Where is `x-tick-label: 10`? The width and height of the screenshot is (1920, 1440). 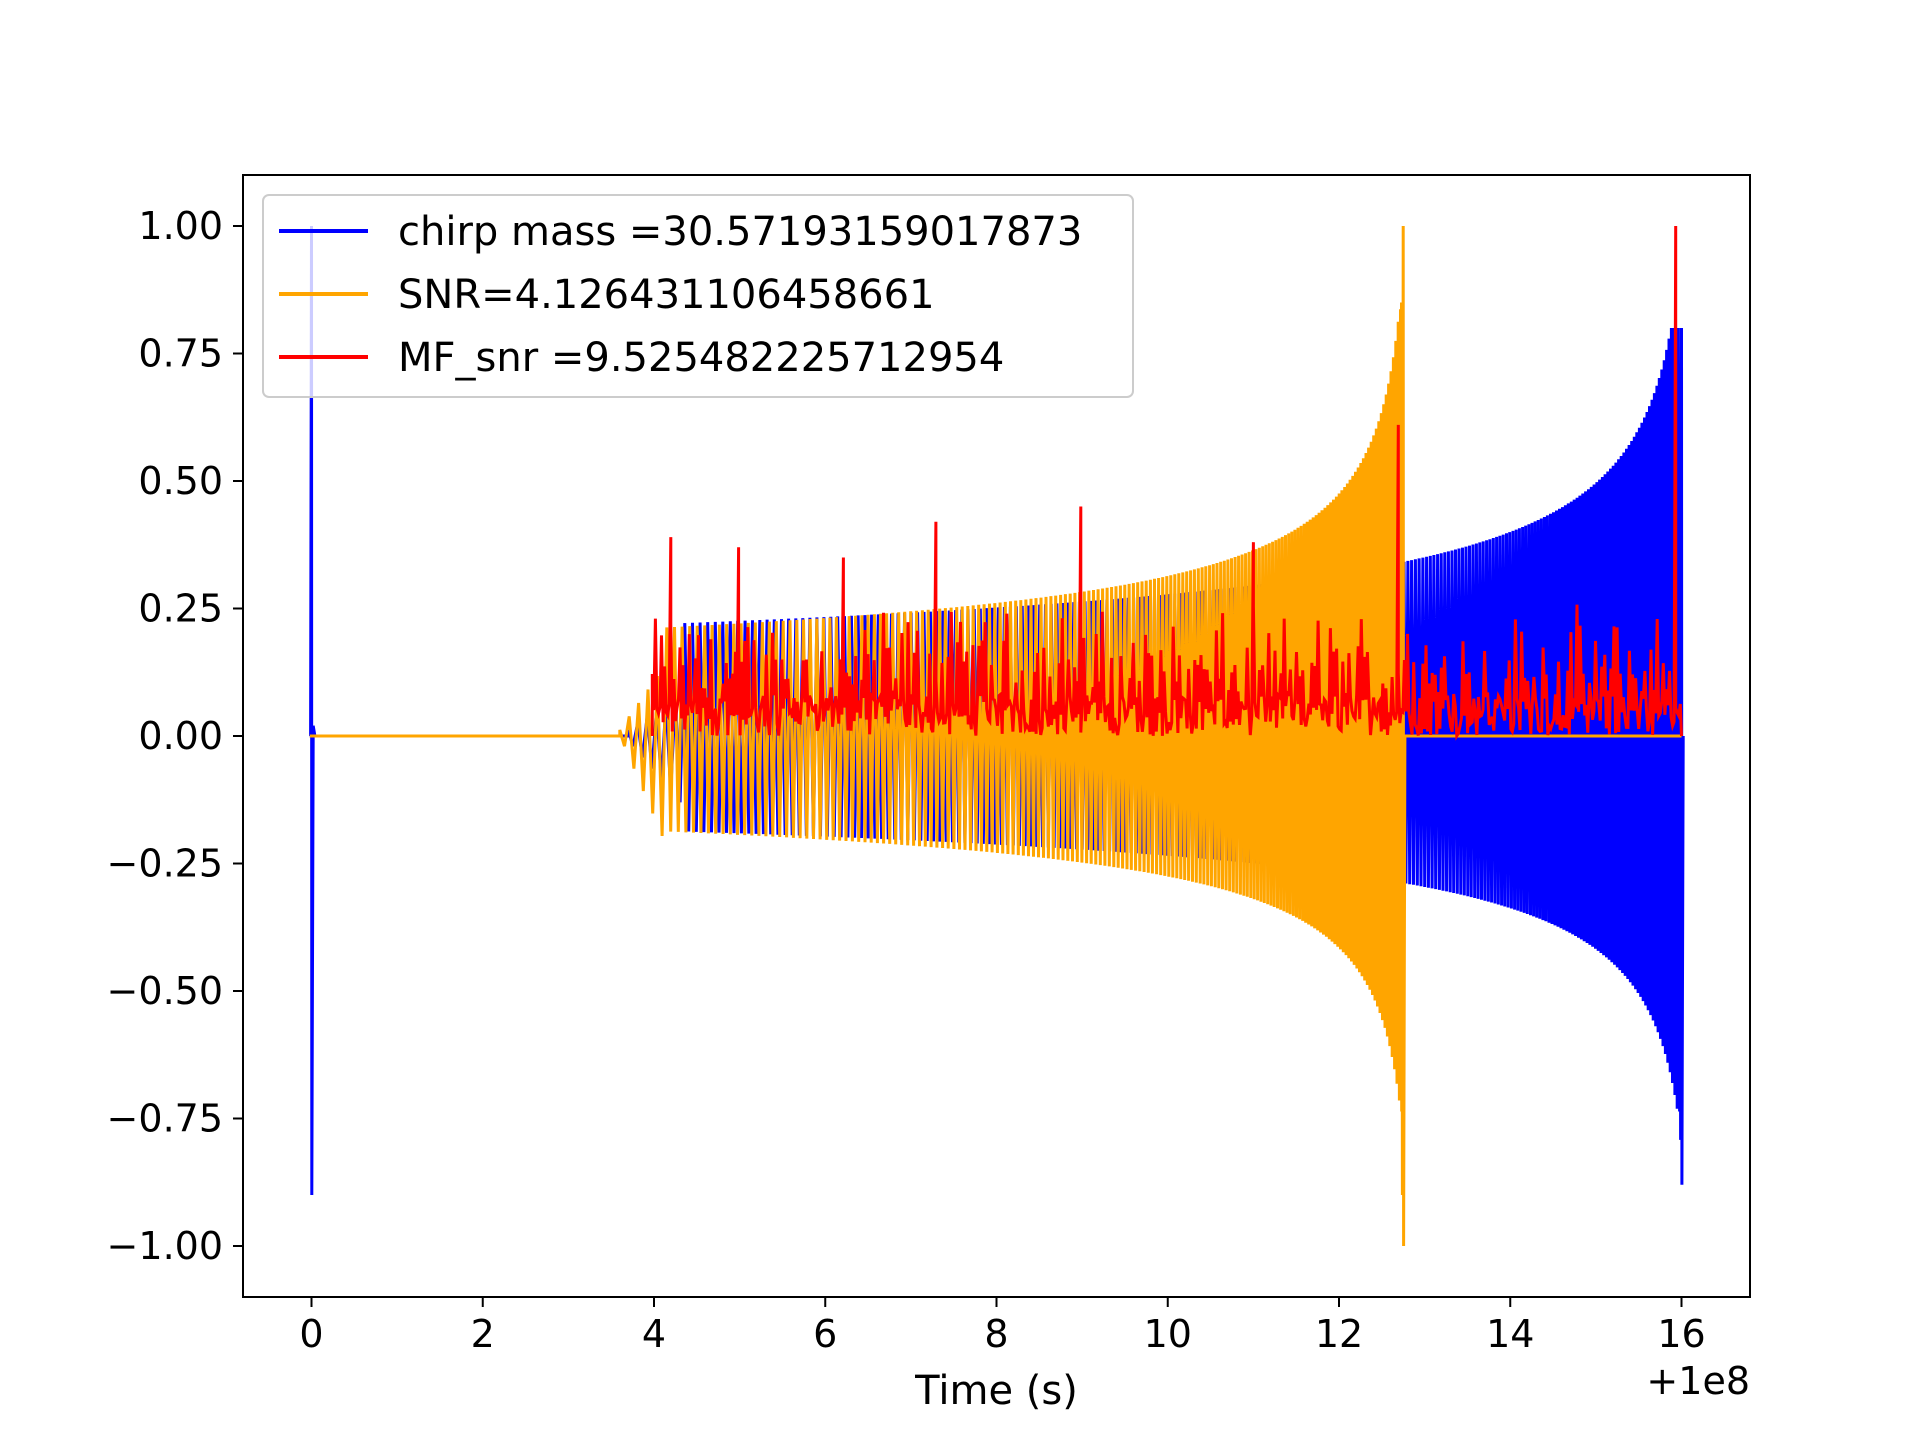
x-tick-label: 10 is located at coordinates (1168, 1334).